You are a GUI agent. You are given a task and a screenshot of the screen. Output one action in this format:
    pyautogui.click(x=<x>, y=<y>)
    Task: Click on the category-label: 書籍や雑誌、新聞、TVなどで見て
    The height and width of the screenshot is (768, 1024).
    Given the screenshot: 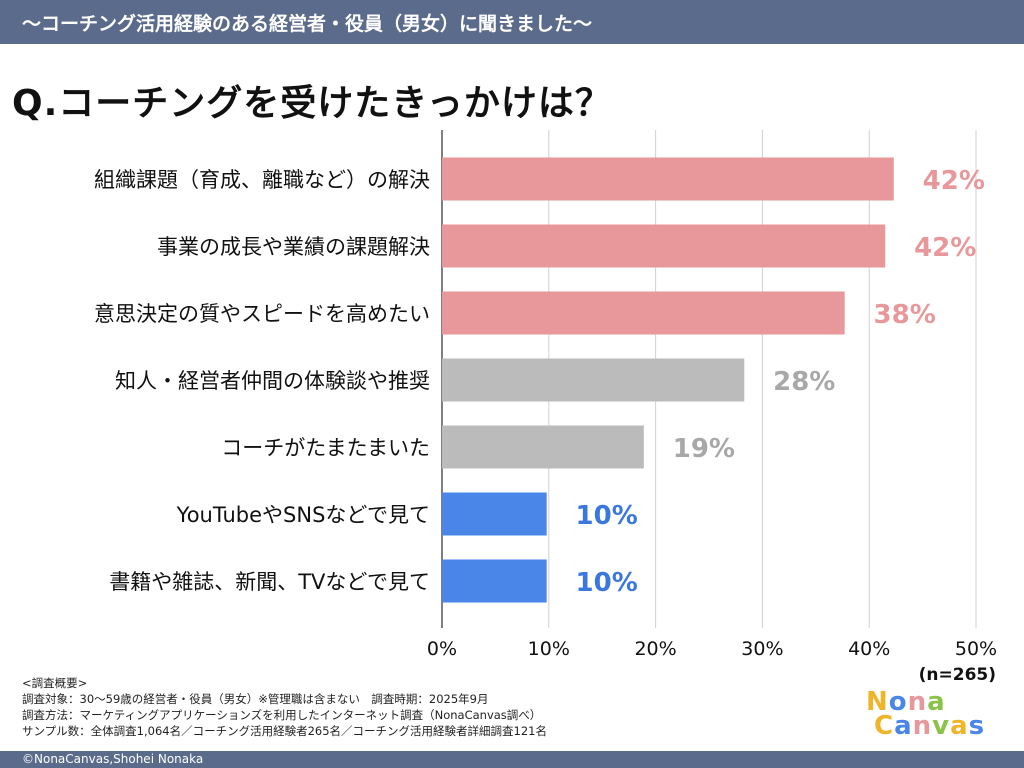 What is the action you would take?
    pyautogui.click(x=269, y=582)
    